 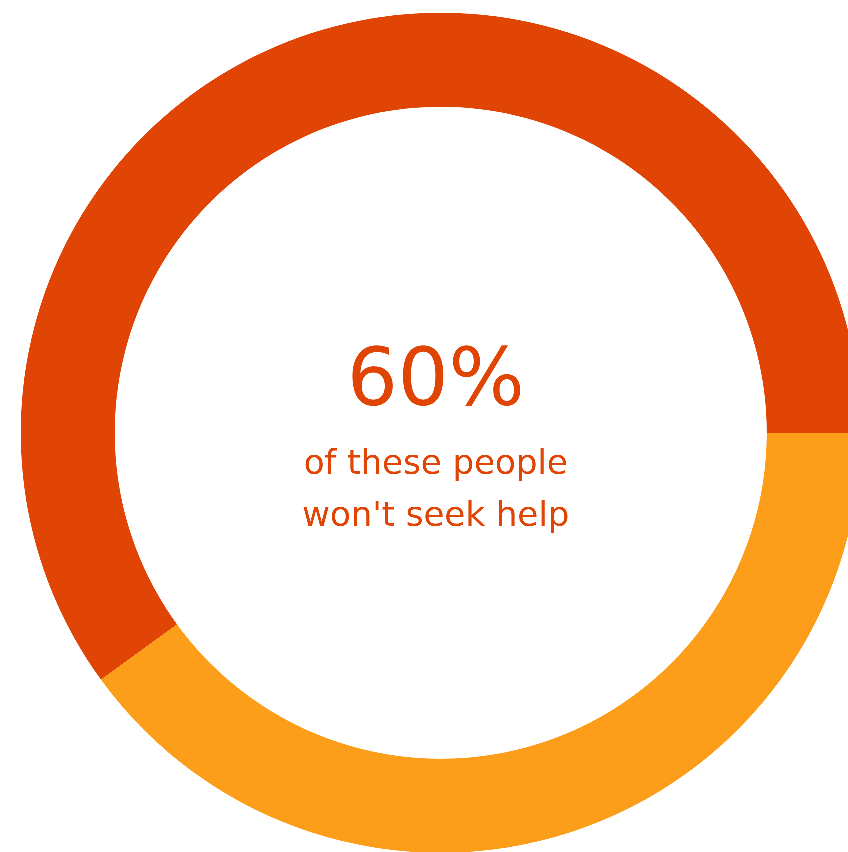 I want to click on text: of these people won't seek help, so click(x=436, y=489).